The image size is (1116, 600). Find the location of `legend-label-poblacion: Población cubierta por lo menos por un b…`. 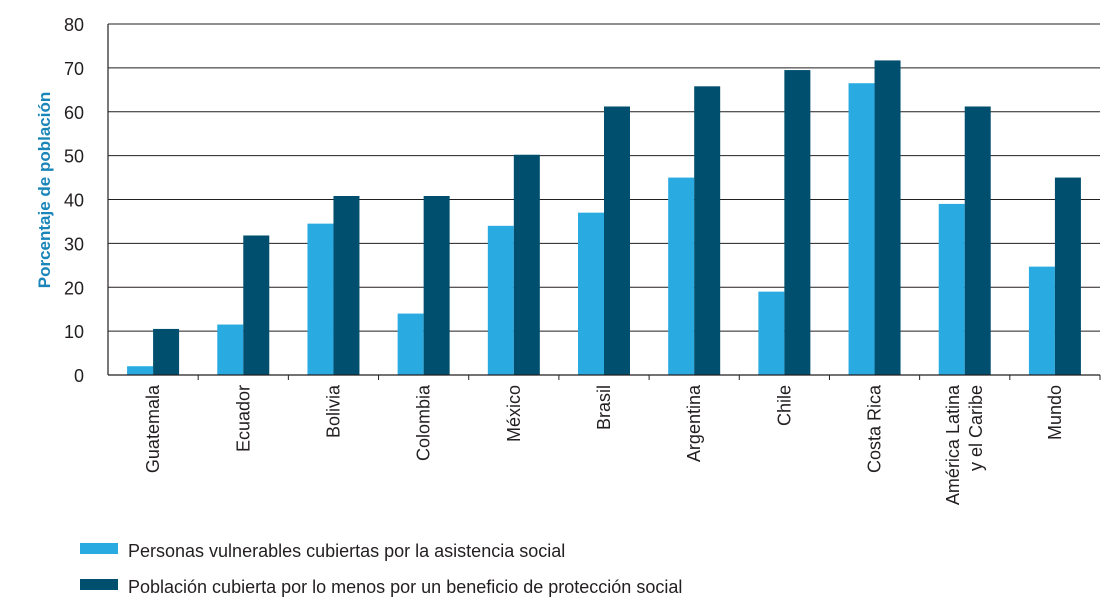

legend-label-poblacion: Población cubierta por lo menos por un b… is located at coordinates (405, 587).